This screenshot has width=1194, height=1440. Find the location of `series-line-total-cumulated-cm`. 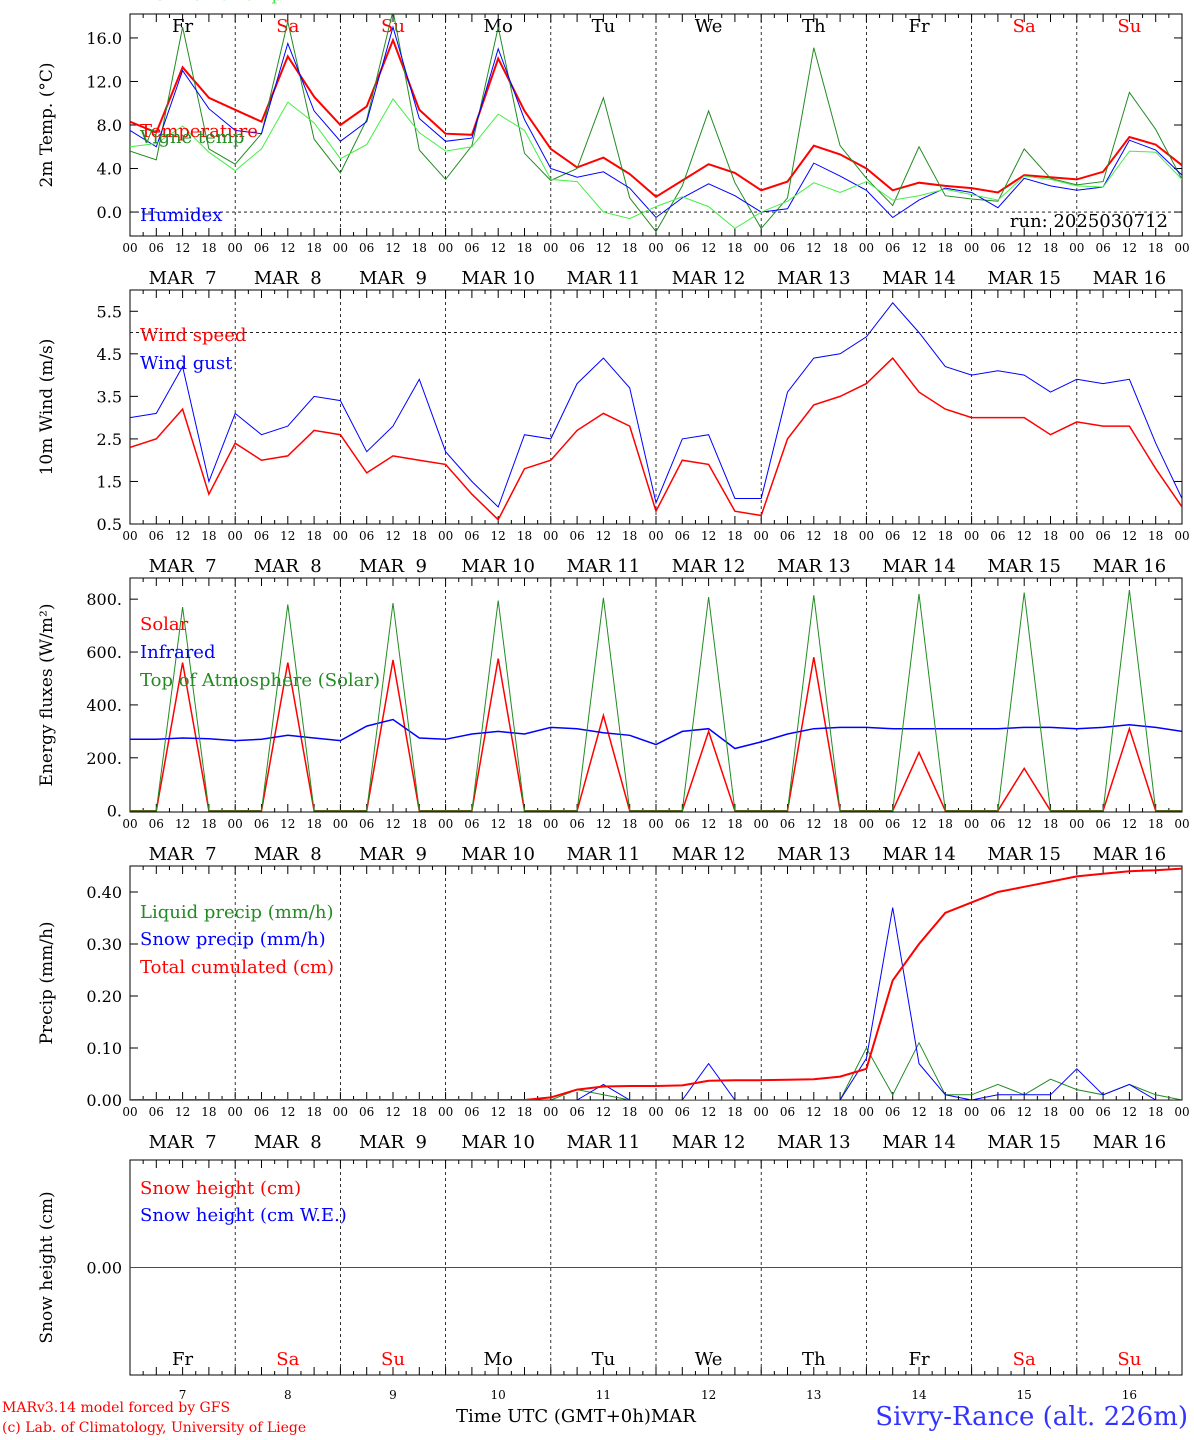

series-line-total-cumulated-cm is located at coordinates (656, 983).